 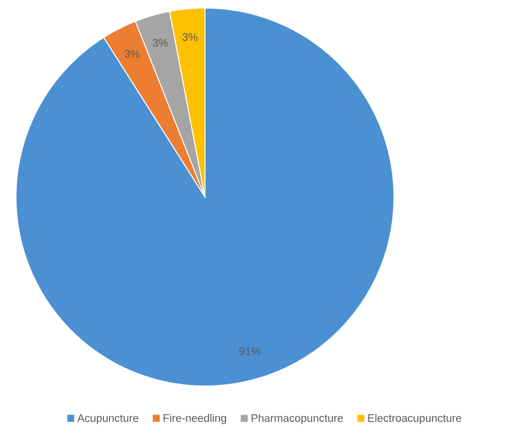 I want to click on legend-label: Fire-needling, so click(x=195, y=419).